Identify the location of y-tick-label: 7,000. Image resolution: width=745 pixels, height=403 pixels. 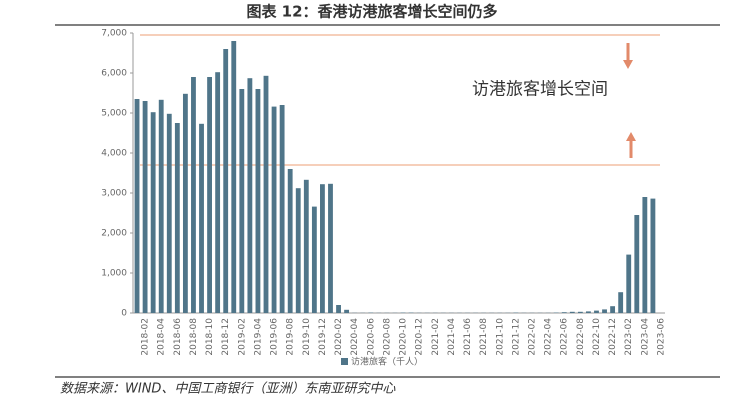
(114, 34).